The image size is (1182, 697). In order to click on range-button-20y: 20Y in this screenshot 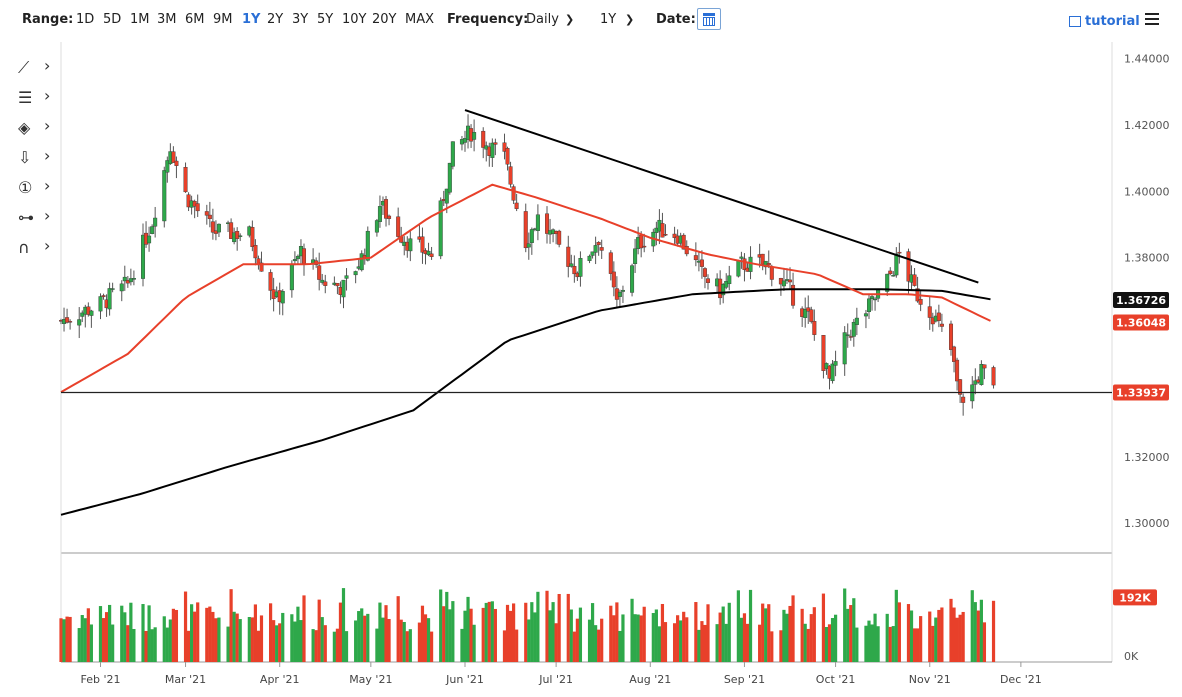, I will do `click(384, 19)`.